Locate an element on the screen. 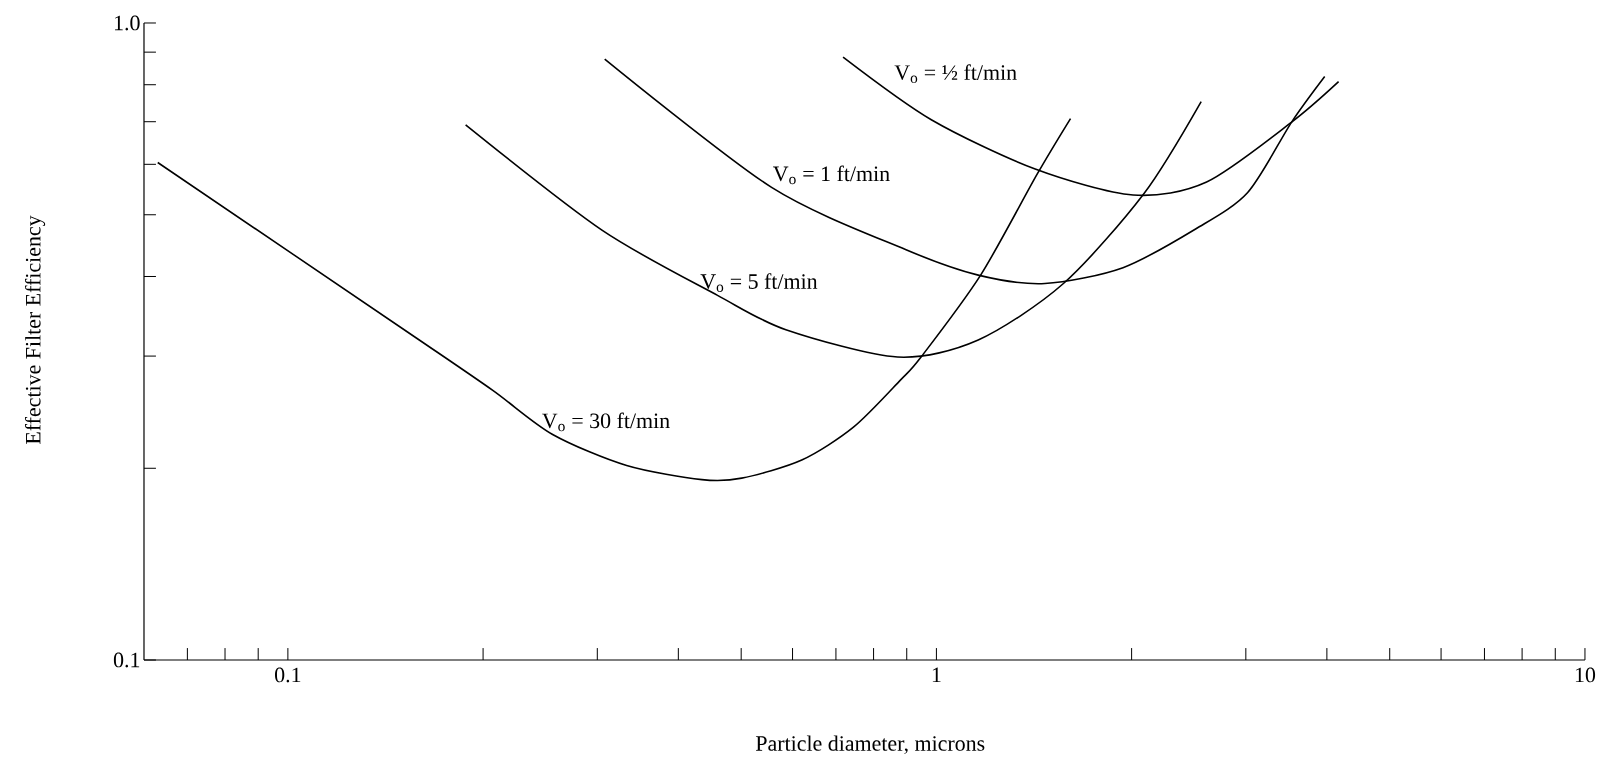 The width and height of the screenshot is (1615, 772). series-label: V$_{o}$ = 30 ft/min is located at coordinates (606, 422).